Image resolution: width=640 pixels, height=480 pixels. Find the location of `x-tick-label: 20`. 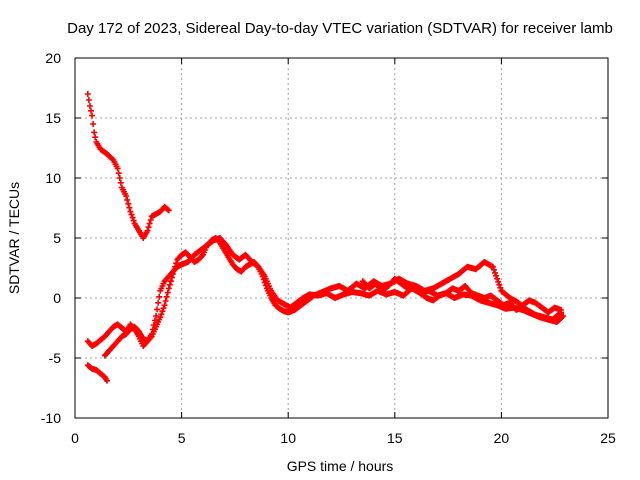

x-tick-label: 20 is located at coordinates (502, 438).